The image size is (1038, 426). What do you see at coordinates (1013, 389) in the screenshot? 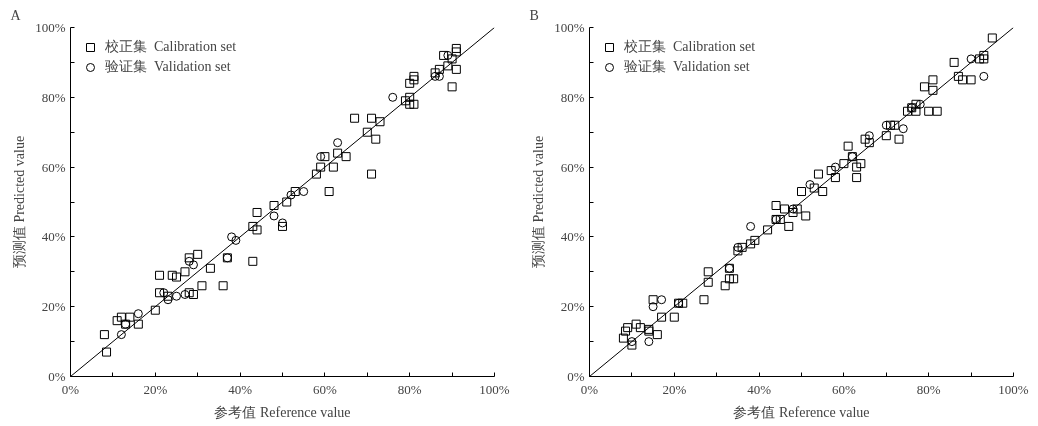
I see `x-tick-label: 100%` at bounding box center [1013, 389].